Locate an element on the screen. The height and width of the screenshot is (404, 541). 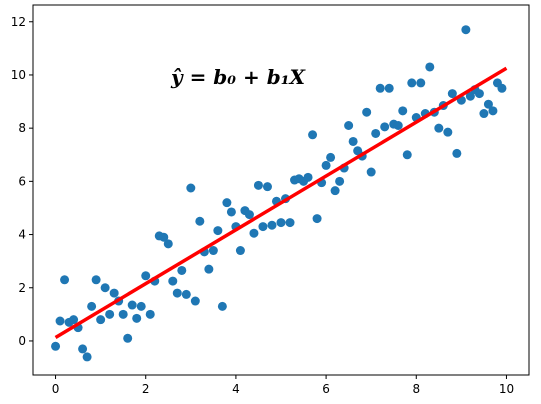
x-tick-label: 0 is located at coordinates (56, 389).